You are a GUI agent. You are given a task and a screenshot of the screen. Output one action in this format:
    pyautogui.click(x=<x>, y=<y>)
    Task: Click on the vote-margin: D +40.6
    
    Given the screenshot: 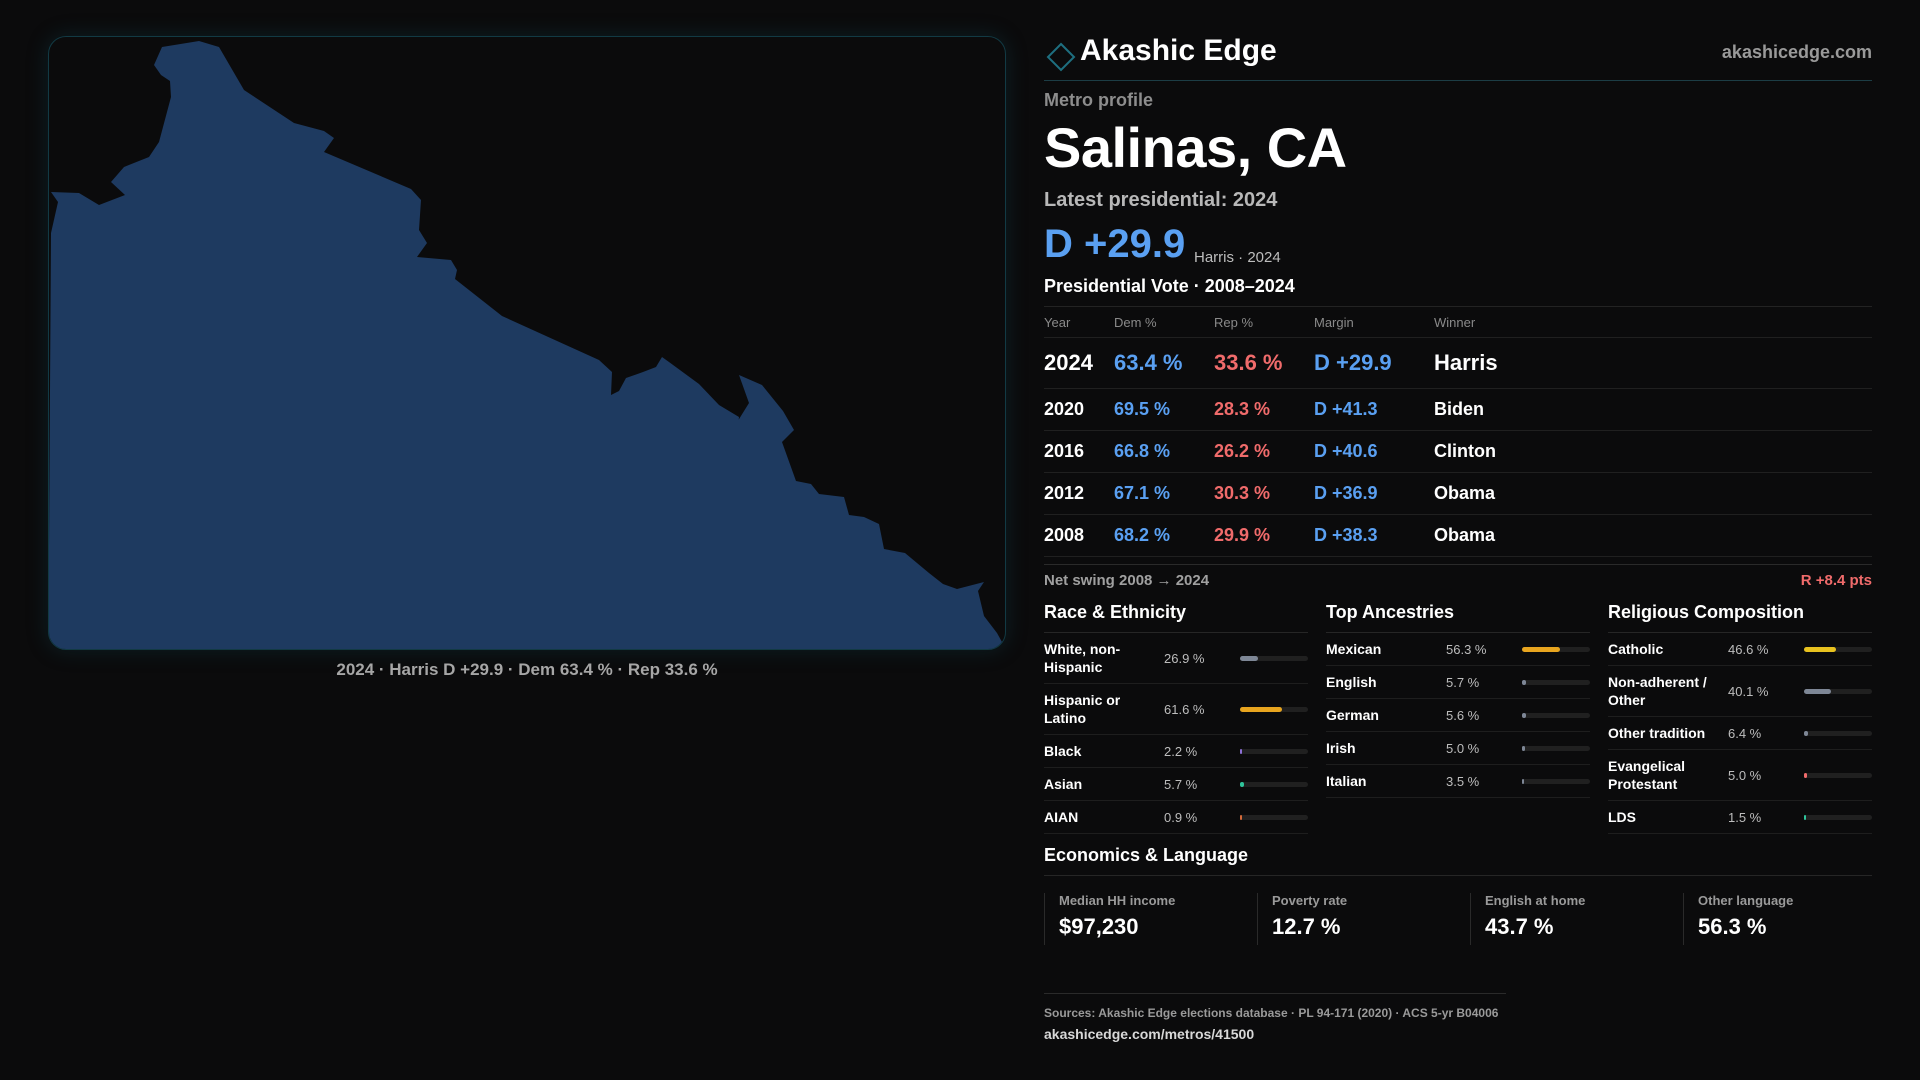 What is the action you would take?
    pyautogui.click(x=1346, y=451)
    